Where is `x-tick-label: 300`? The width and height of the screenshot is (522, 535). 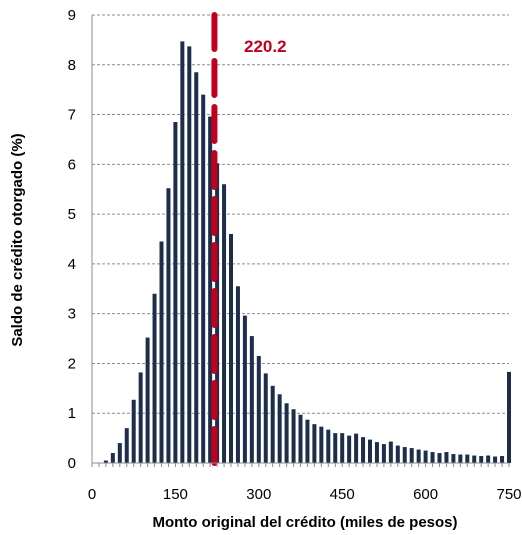 x-tick-label: 300 is located at coordinates (258, 494).